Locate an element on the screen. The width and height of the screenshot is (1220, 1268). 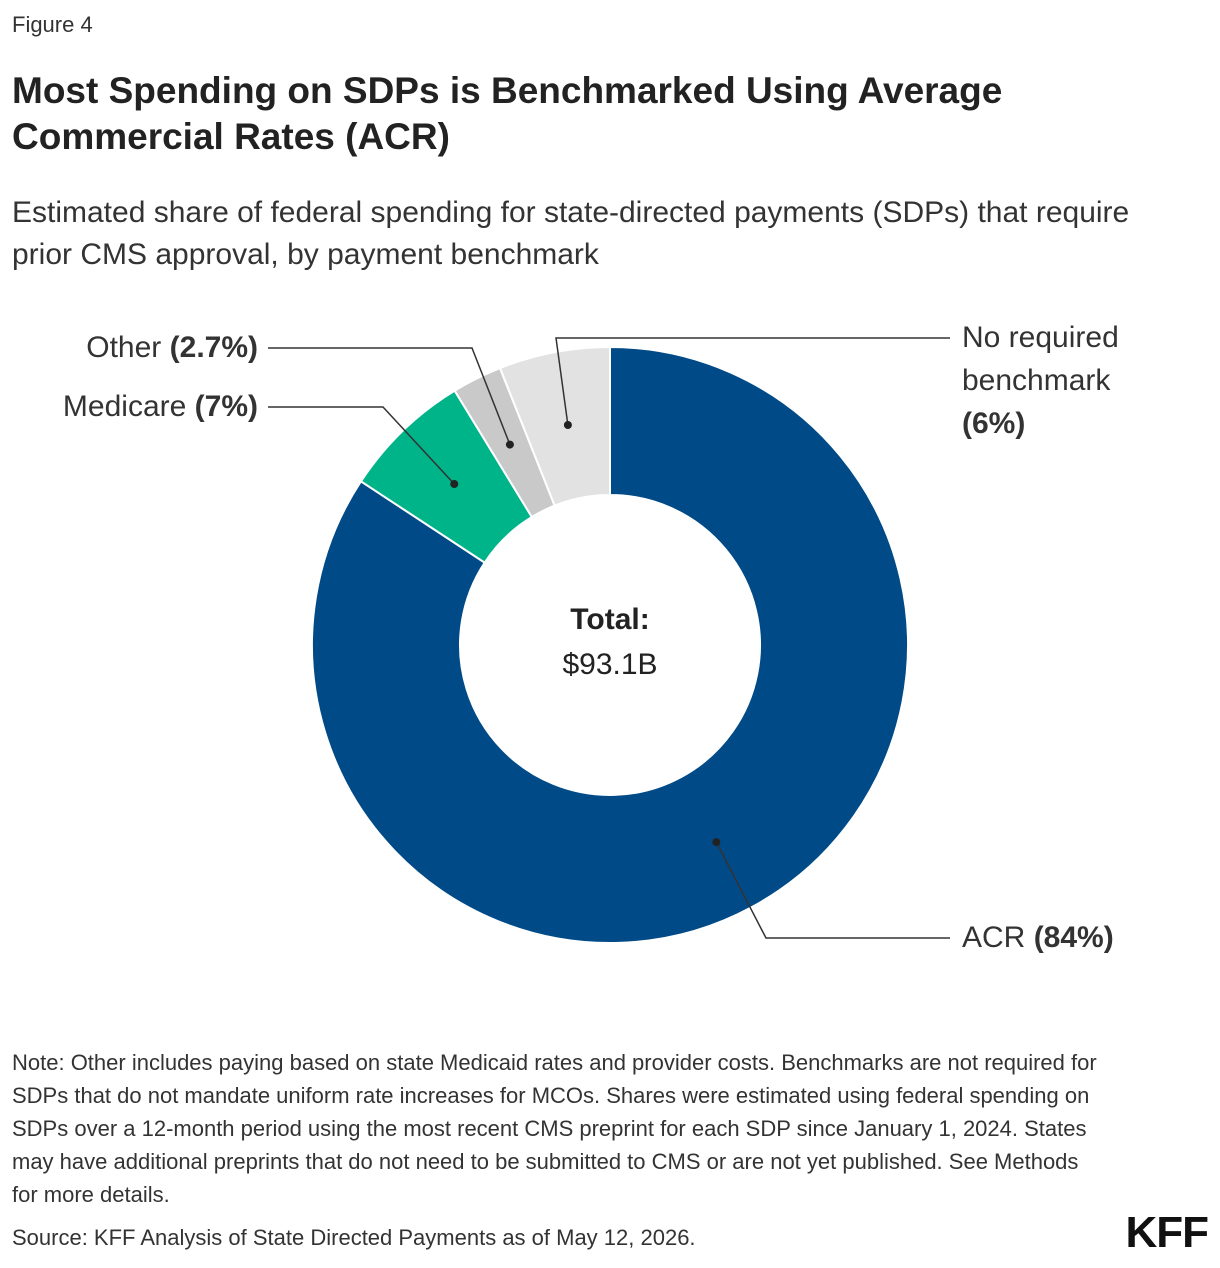
slice-label: Medicare (7%) is located at coordinates (129, 406).